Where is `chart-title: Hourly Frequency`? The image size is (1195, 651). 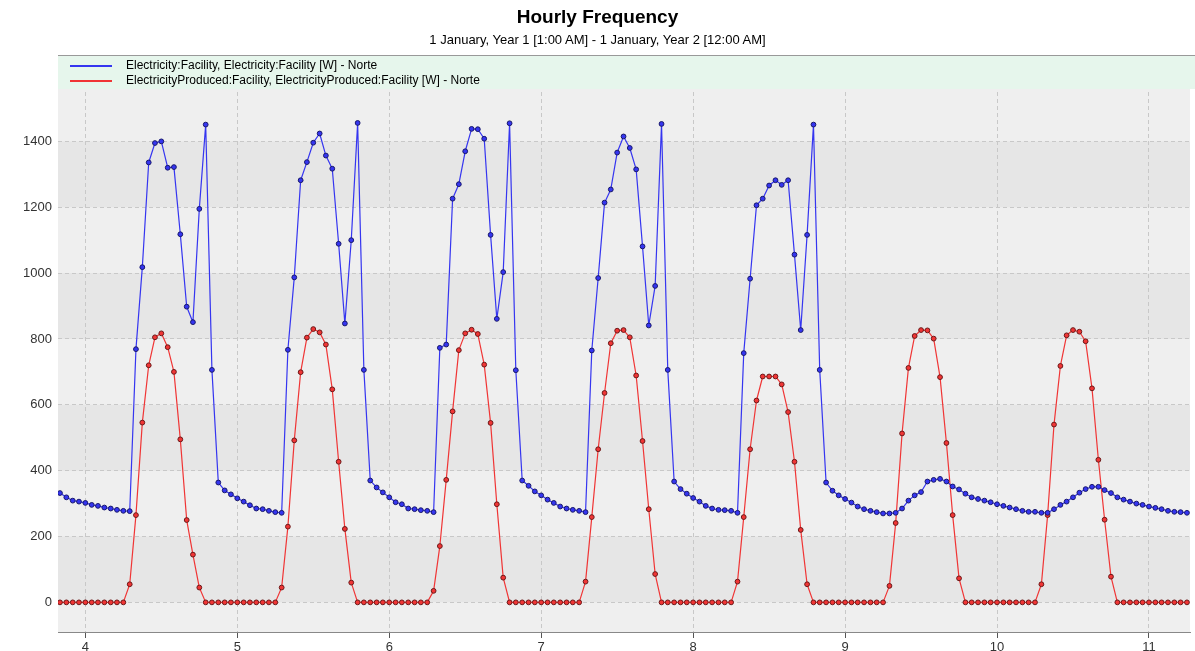
chart-title: Hourly Frequency is located at coordinates (597, 17).